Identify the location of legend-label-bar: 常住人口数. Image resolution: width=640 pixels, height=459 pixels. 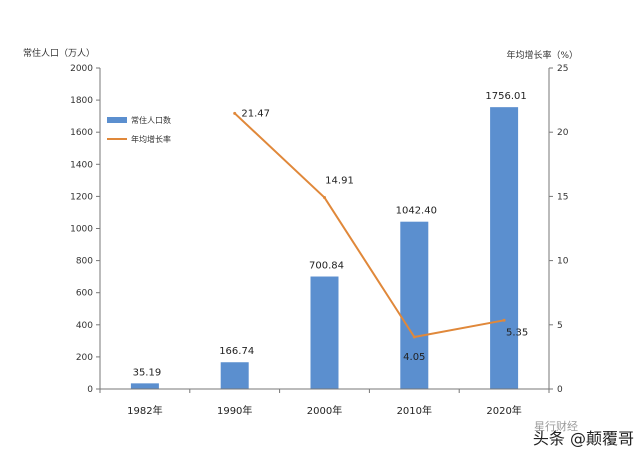
(151, 120).